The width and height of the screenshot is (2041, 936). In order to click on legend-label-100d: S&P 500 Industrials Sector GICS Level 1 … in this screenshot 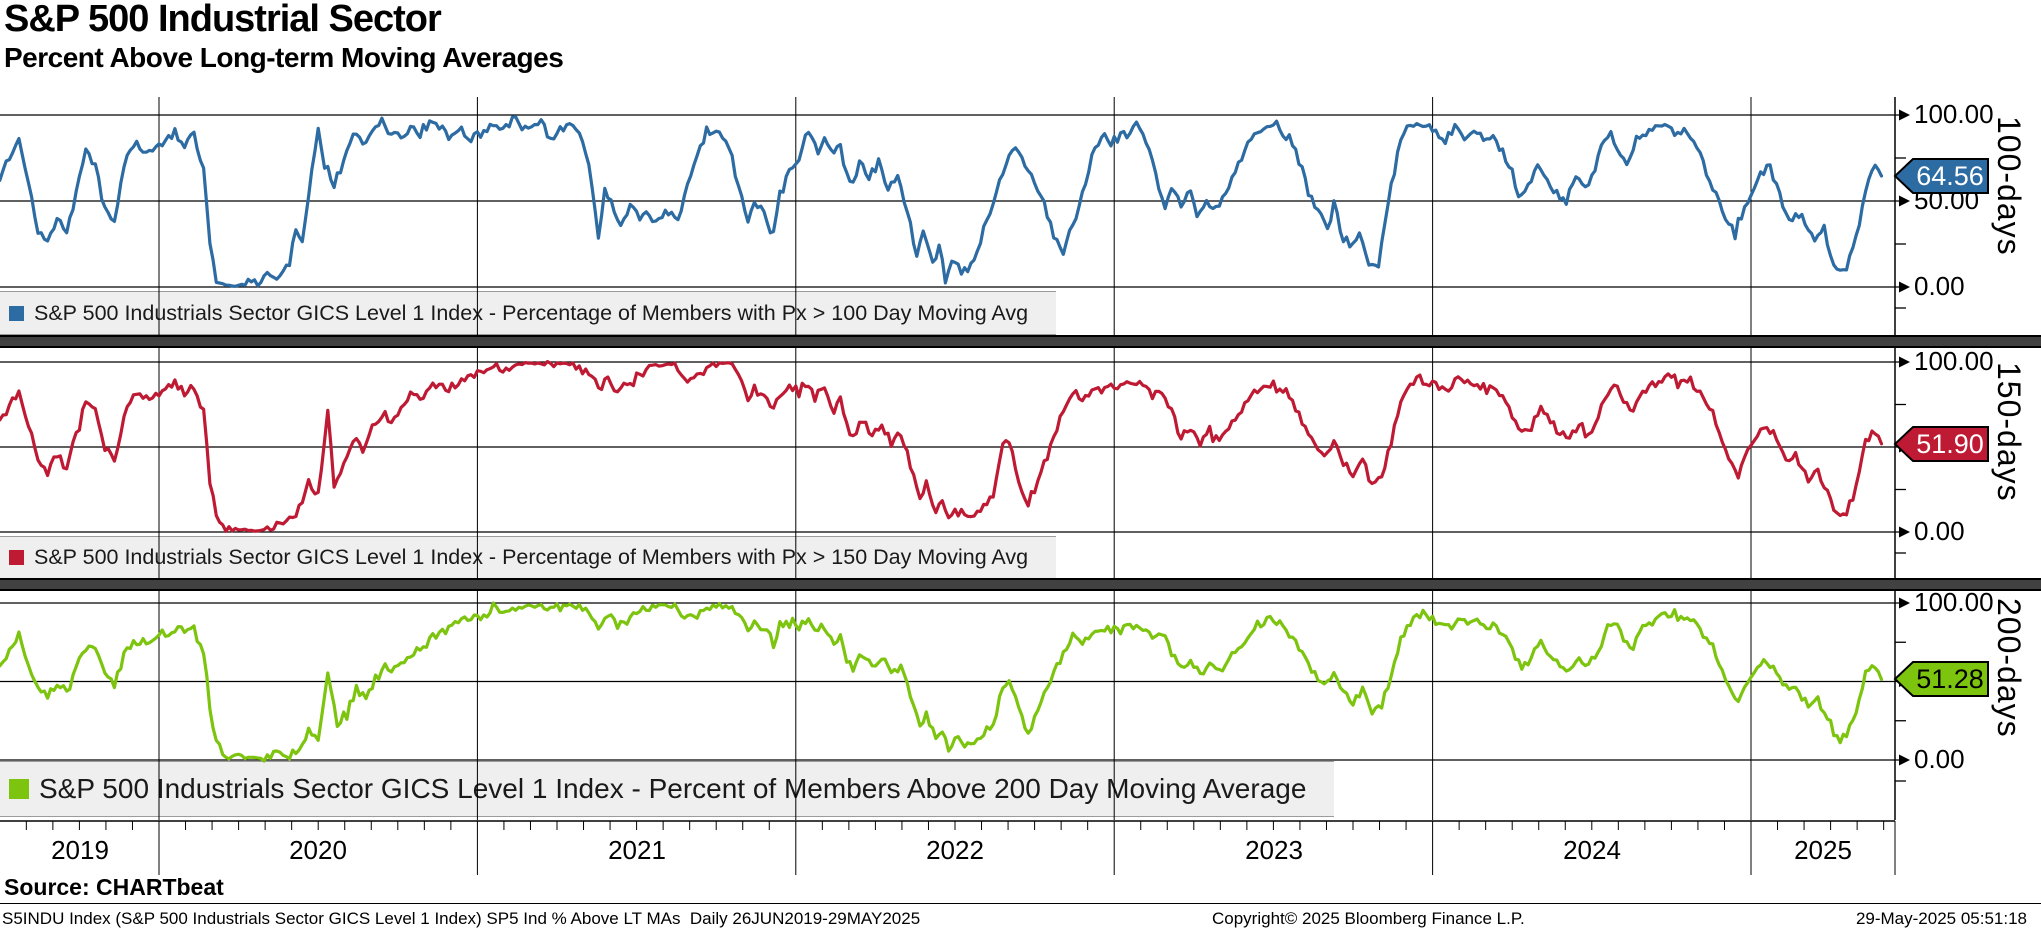, I will do `click(531, 312)`.